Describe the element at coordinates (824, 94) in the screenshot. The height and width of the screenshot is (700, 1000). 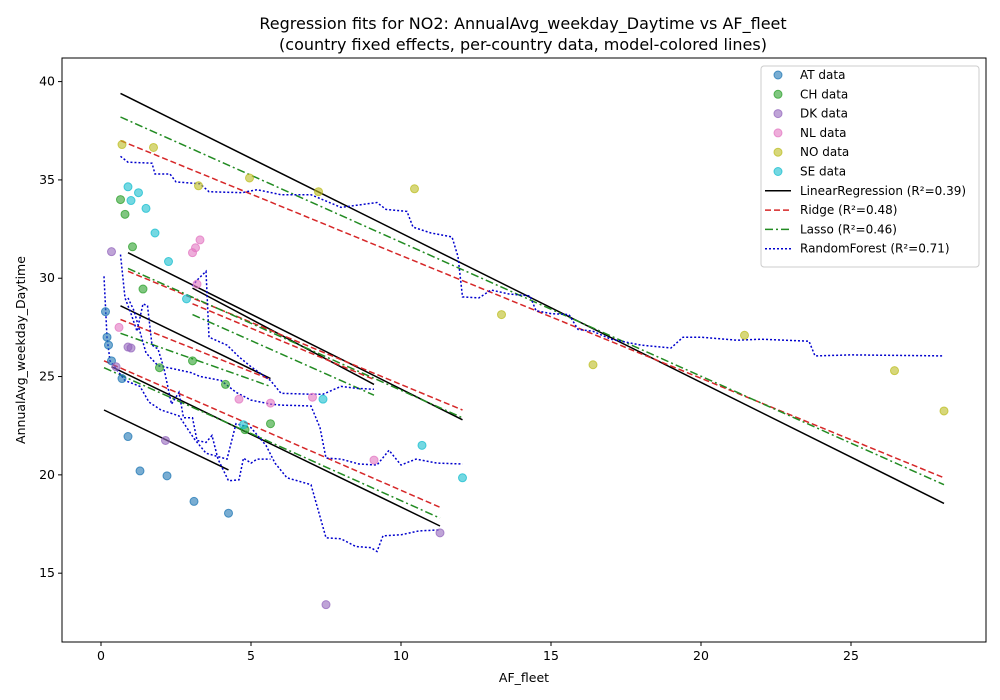
I see `legend-entry-label: CH data` at that location.